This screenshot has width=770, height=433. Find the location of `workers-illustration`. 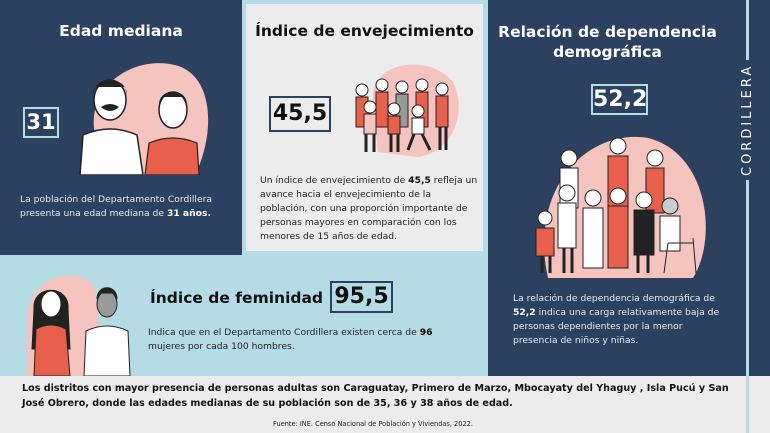

workers-illustration is located at coordinates (620, 207).